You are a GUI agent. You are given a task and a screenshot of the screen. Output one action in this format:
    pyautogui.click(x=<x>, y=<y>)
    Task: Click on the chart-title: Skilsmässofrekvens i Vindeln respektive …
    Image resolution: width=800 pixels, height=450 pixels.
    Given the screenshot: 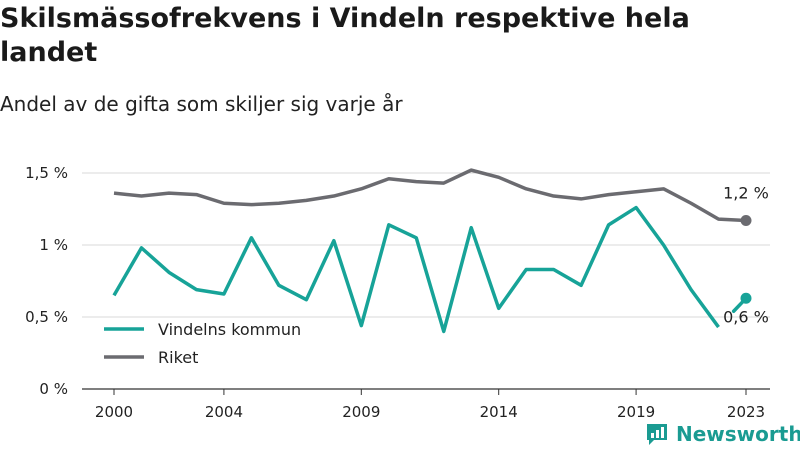 What is the action you would take?
    pyautogui.click(x=345, y=35)
    